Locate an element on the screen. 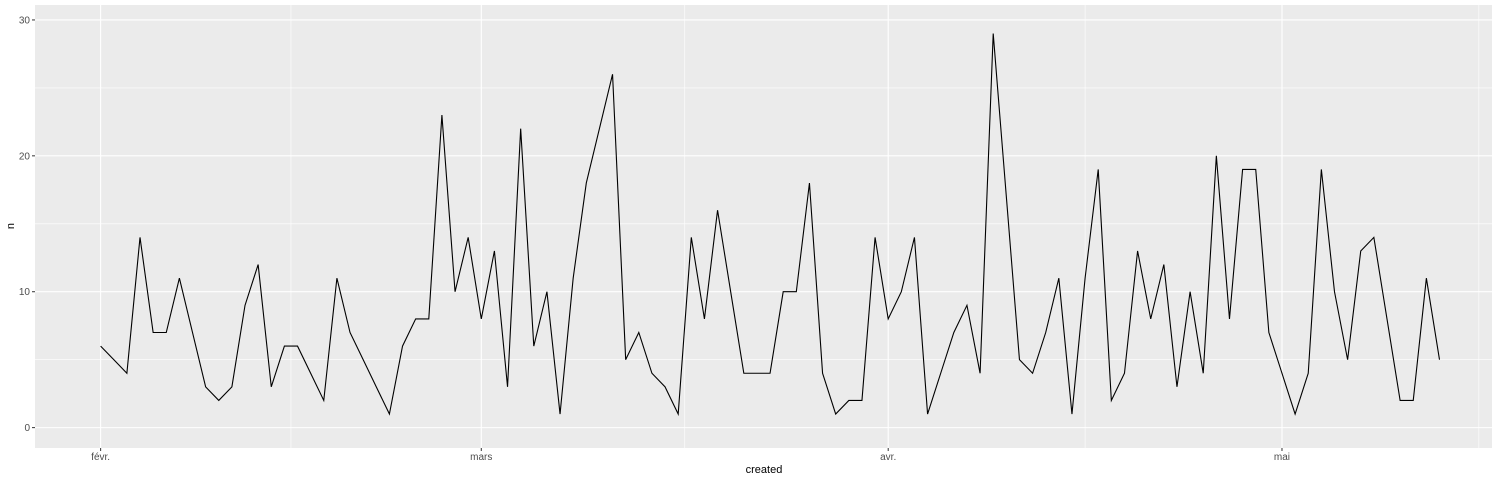 Image resolution: width=1500 pixels, height=480 pixels. y-tick-label: 10 is located at coordinates (25, 292).